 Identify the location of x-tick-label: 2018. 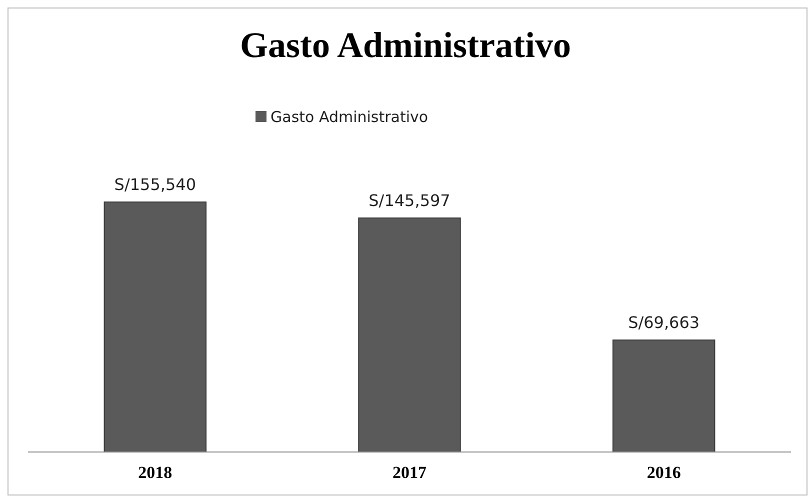
(155, 472).